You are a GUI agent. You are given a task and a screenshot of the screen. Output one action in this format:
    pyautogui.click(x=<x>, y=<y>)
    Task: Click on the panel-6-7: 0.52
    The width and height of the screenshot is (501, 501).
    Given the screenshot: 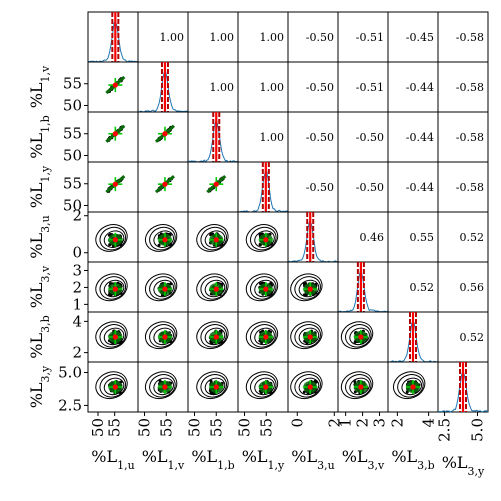 What is the action you would take?
    pyautogui.click(x=463, y=337)
    